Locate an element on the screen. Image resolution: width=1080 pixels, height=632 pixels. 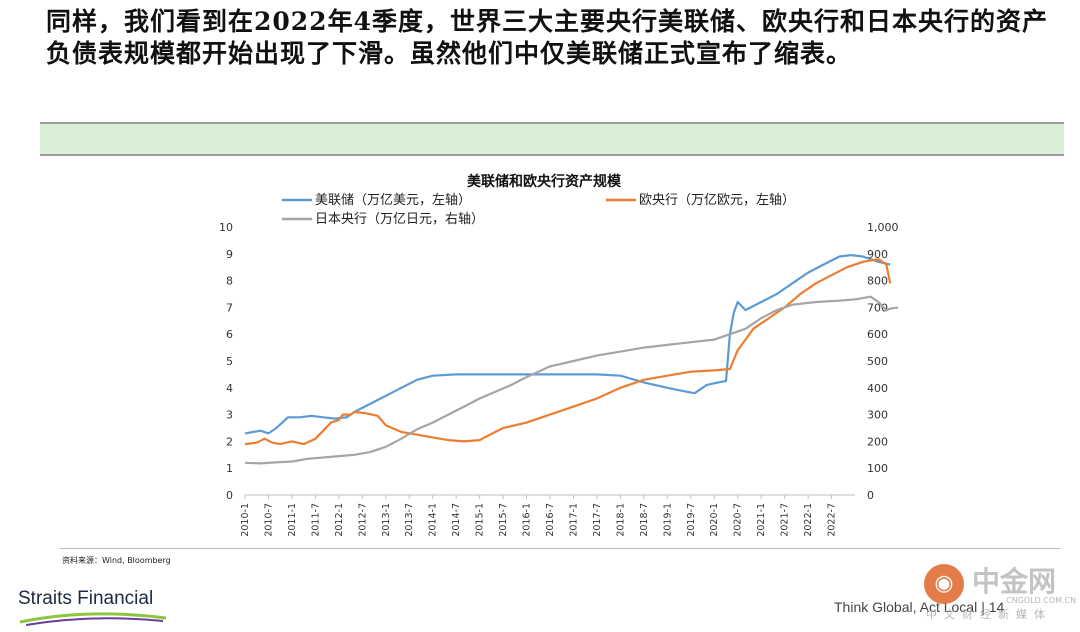
left-tick-label: 1 is located at coordinates (229, 468).